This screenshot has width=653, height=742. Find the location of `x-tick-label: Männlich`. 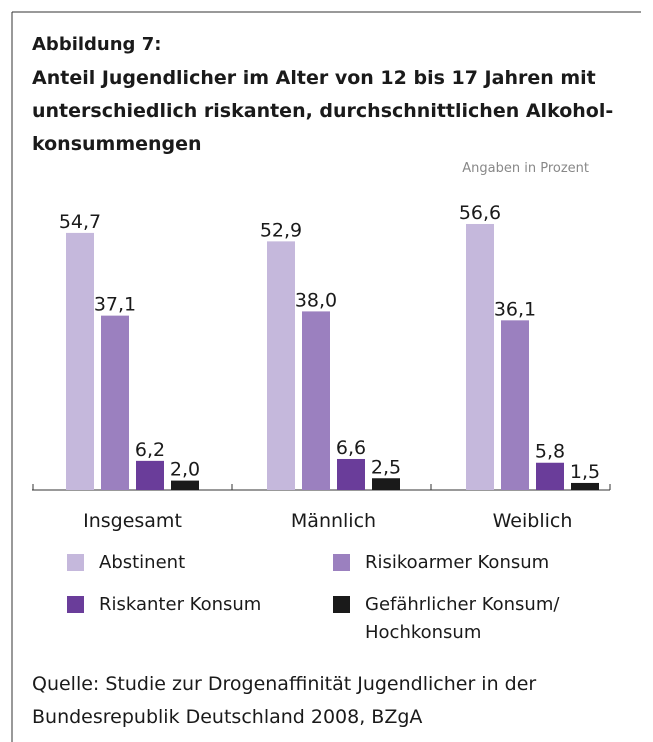

x-tick-label: Männlich is located at coordinates (333, 521).